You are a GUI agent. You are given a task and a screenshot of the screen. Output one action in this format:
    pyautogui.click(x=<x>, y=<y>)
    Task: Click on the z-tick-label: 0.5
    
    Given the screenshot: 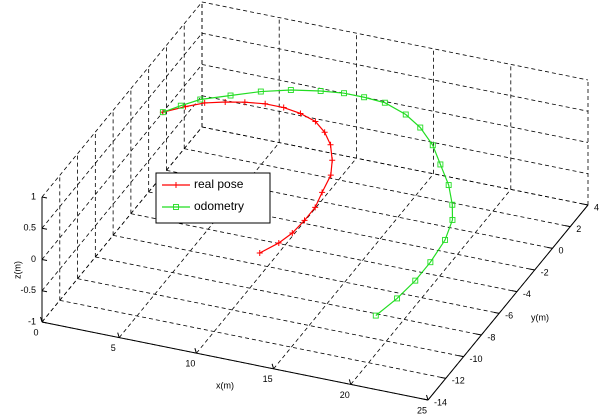 What is the action you would take?
    pyautogui.click(x=29, y=228)
    